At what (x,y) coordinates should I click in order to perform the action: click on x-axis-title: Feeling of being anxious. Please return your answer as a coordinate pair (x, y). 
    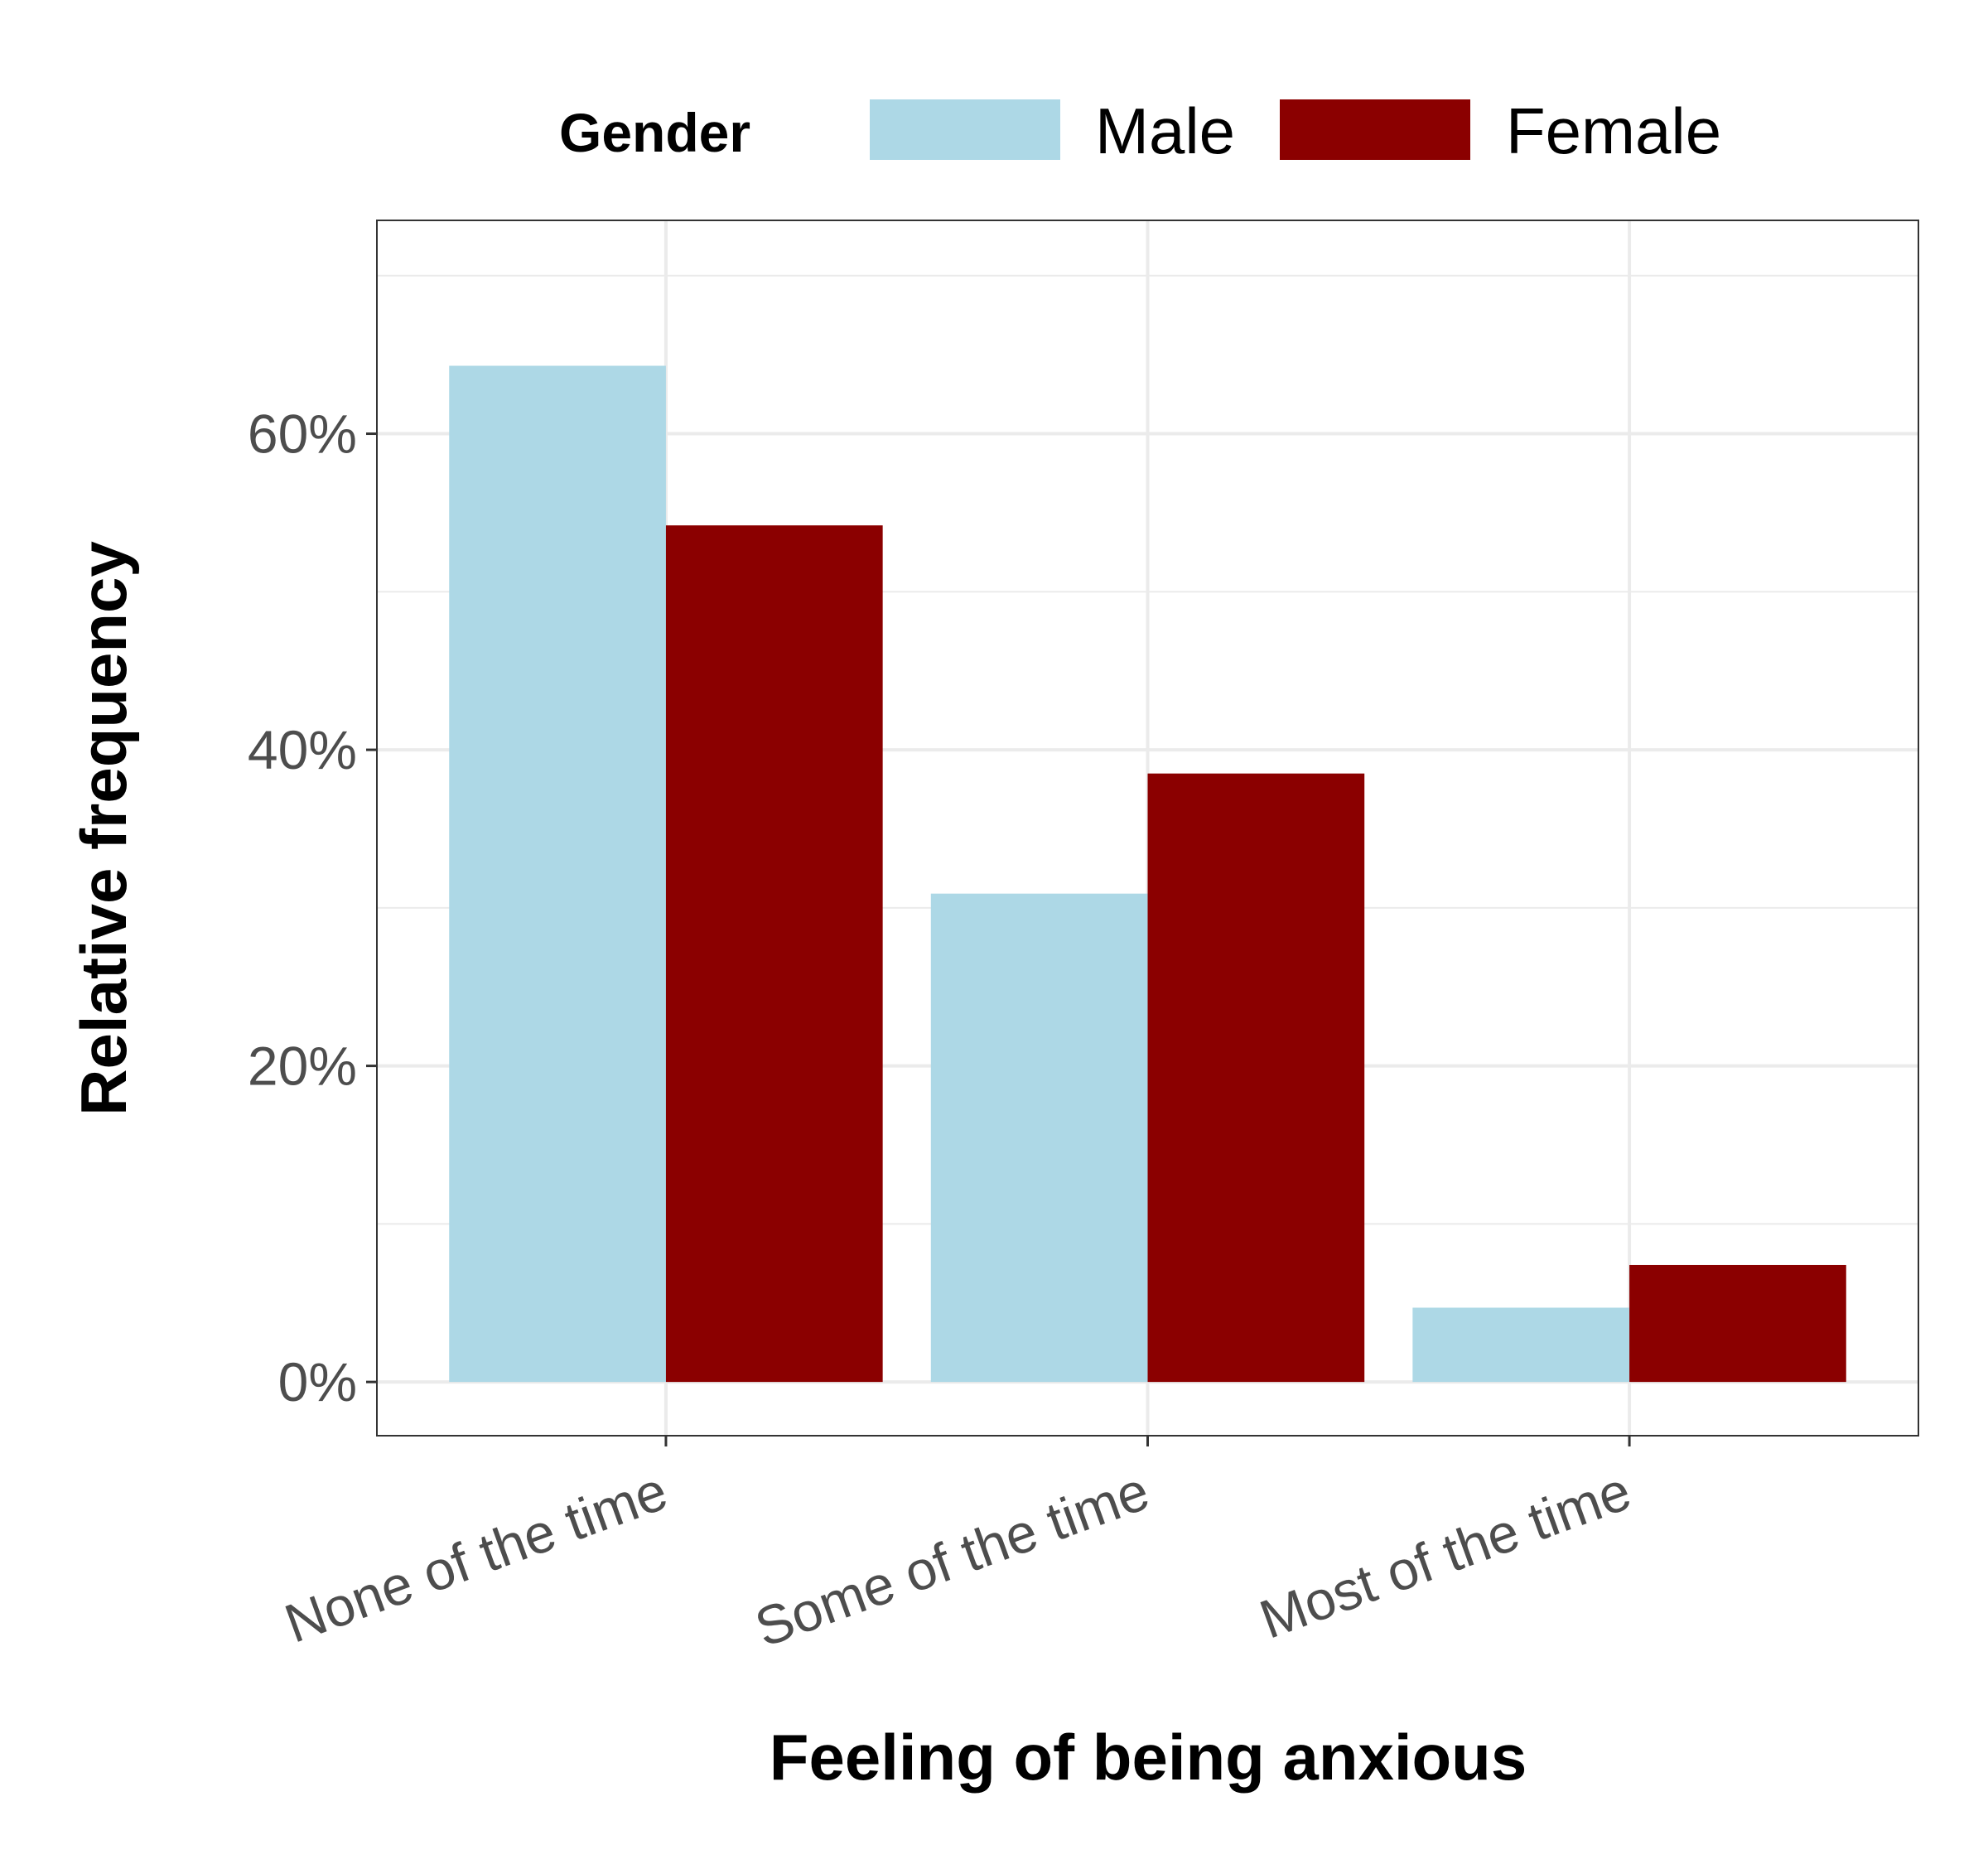
    Looking at the image, I should click on (1148, 1757).